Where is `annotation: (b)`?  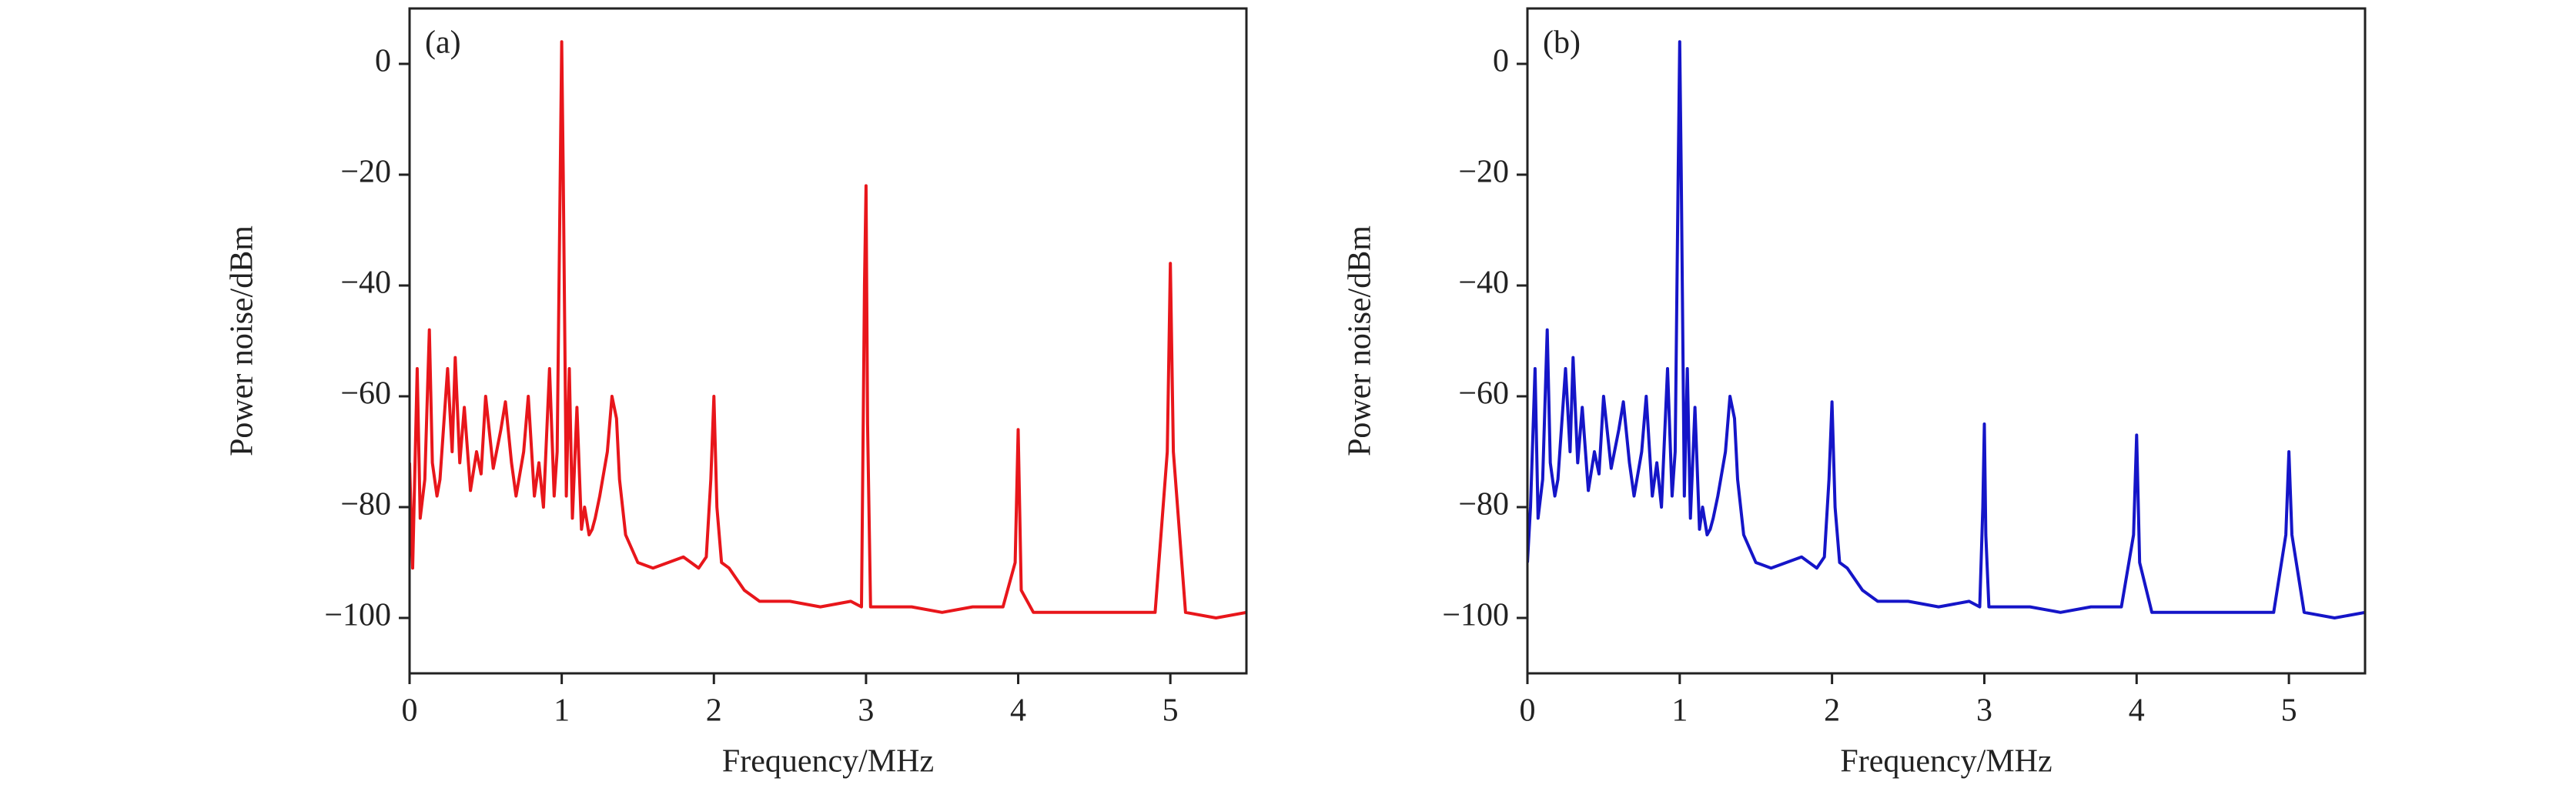
annotation: (b) is located at coordinates (1562, 43).